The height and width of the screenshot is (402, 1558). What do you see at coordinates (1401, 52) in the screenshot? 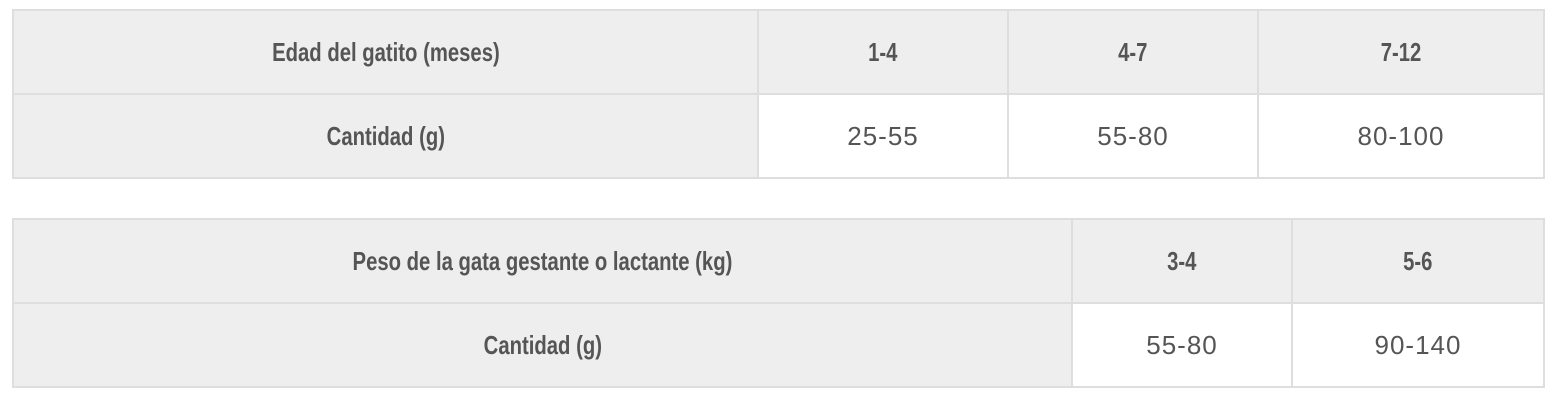
I see `header-cell: 7-12` at bounding box center [1401, 52].